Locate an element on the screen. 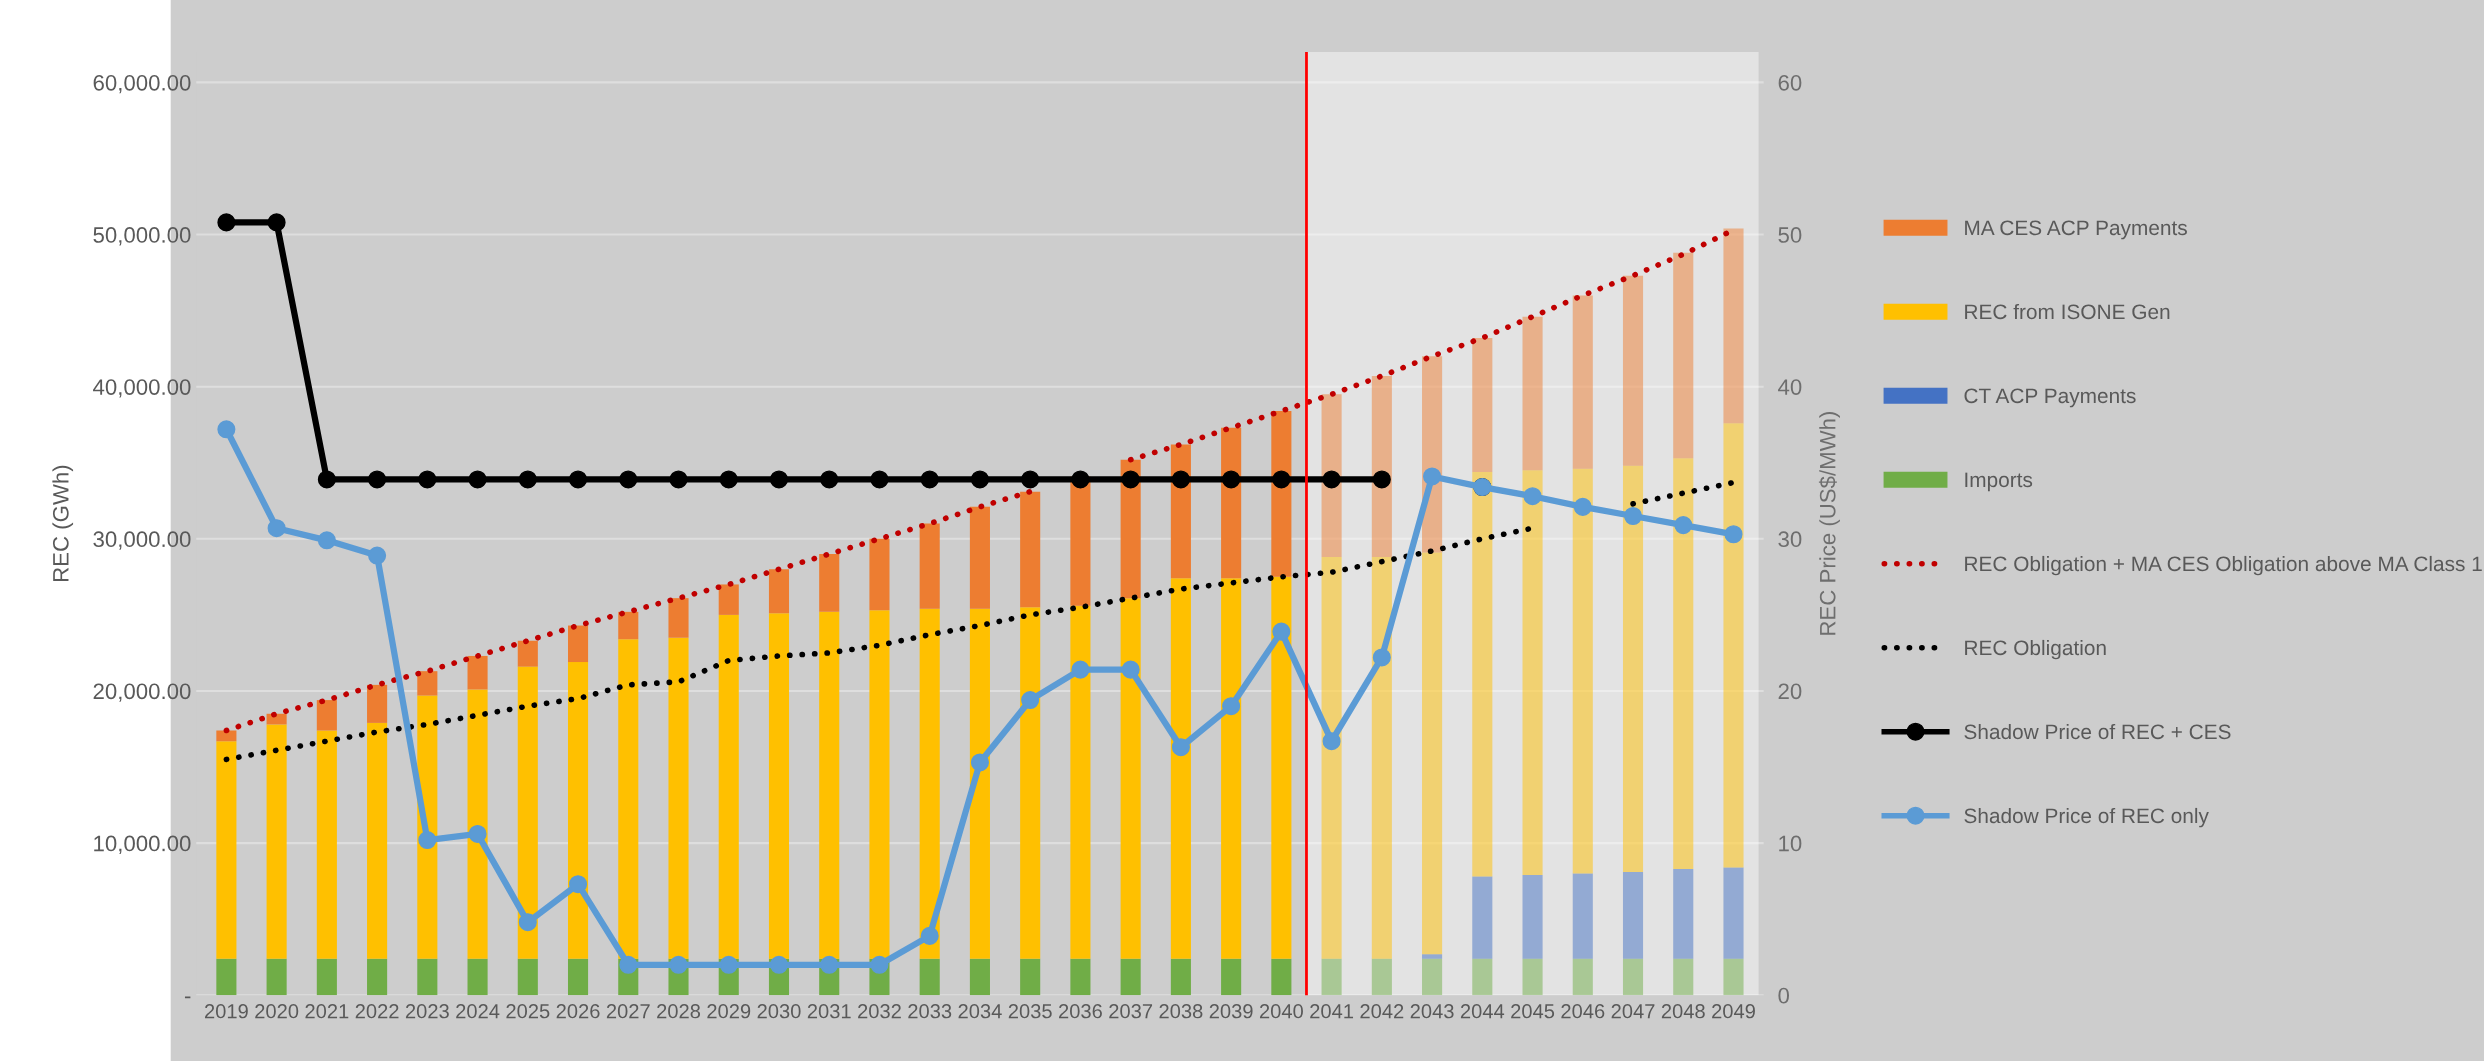  x-tick-label: 2030 is located at coordinates (779, 1011).